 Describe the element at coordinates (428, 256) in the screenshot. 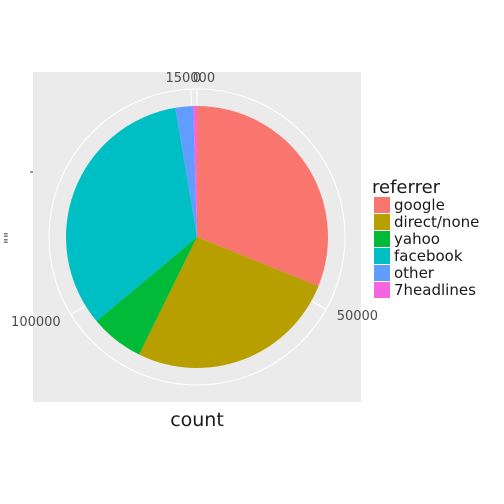

I see `legend-label: facebook` at that location.